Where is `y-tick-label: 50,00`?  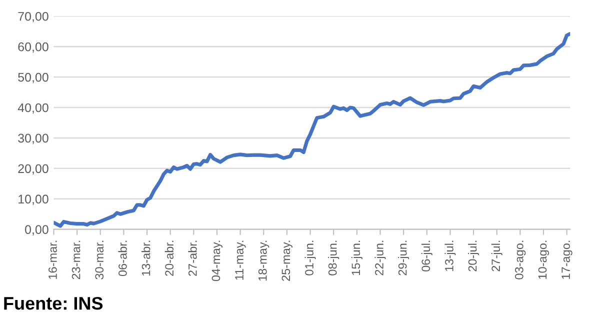
y-tick-label: 50,00 is located at coordinates (33, 78).